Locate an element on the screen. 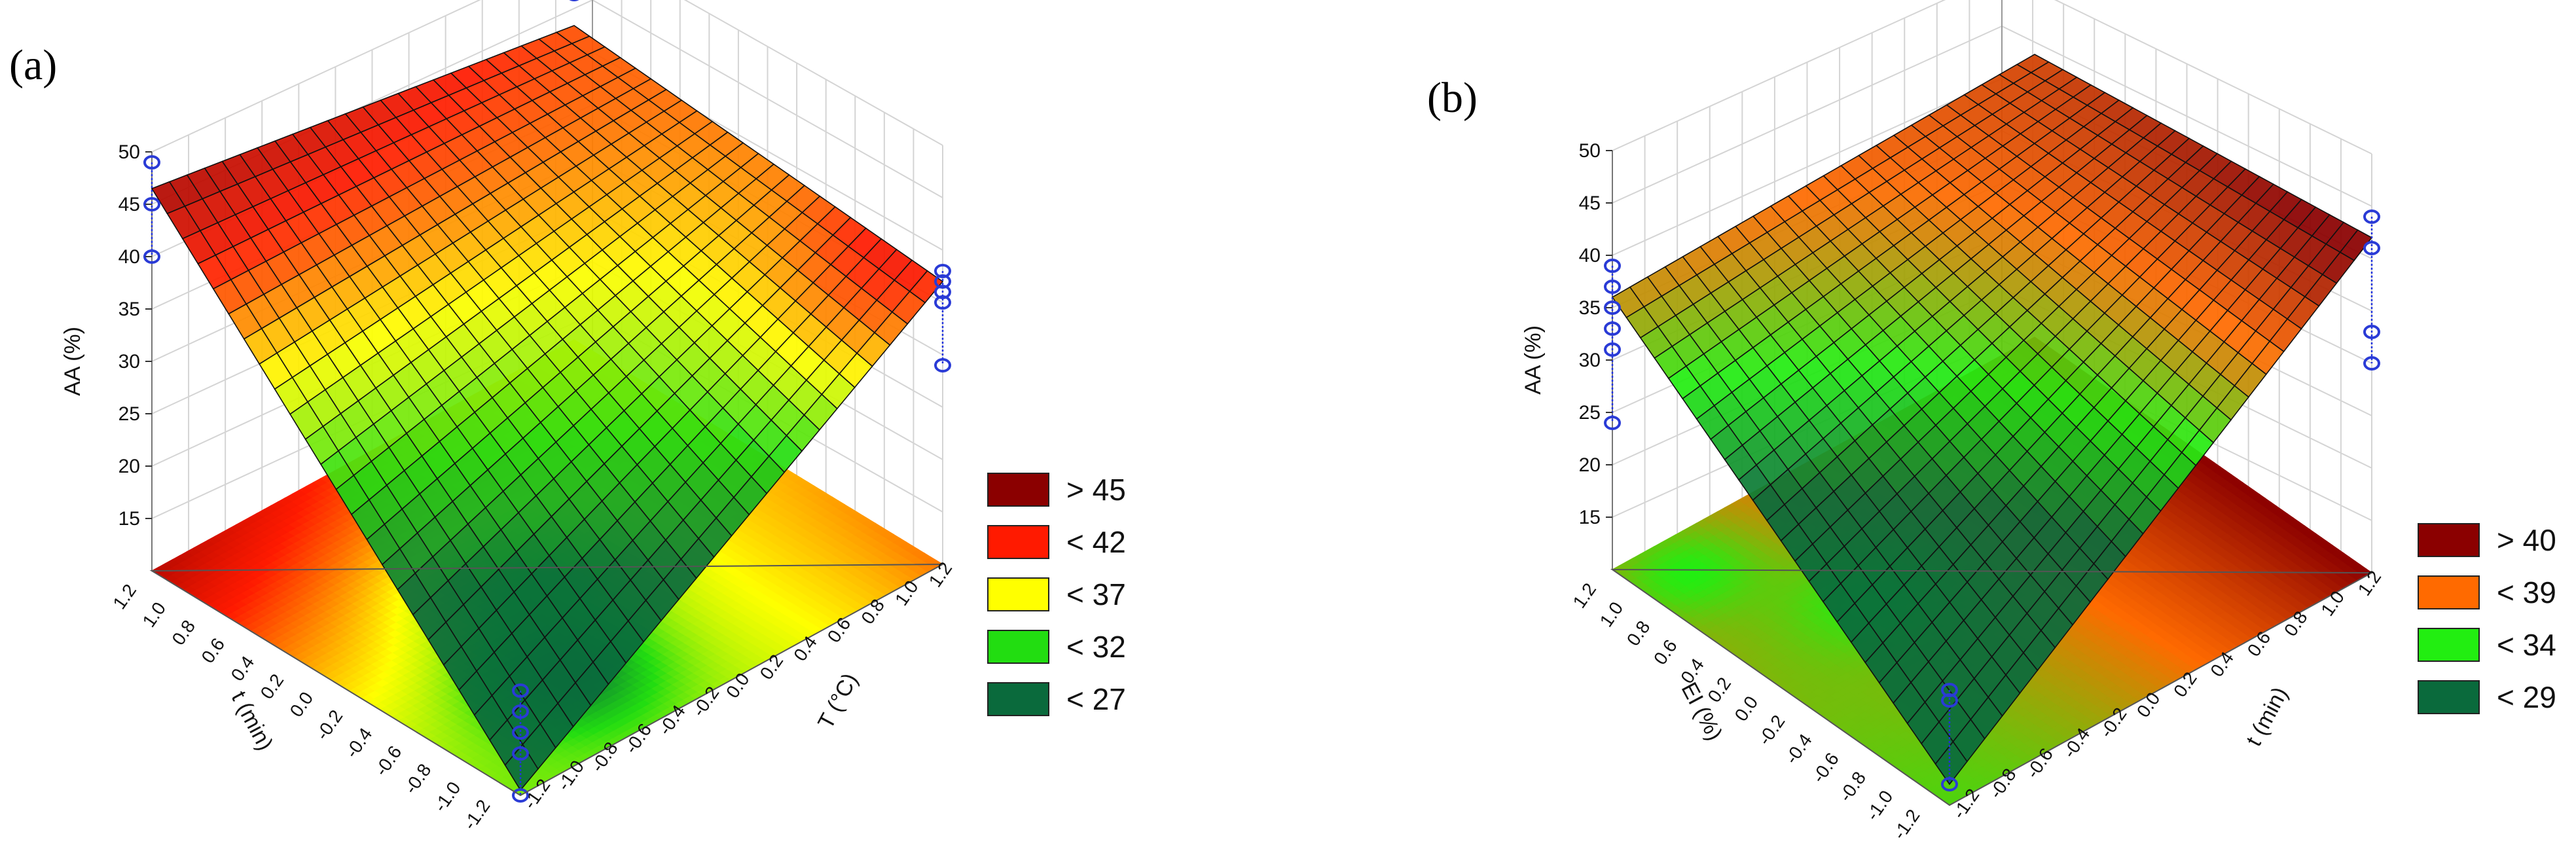  x-tick-label: 0.0 is located at coordinates (301, 704).